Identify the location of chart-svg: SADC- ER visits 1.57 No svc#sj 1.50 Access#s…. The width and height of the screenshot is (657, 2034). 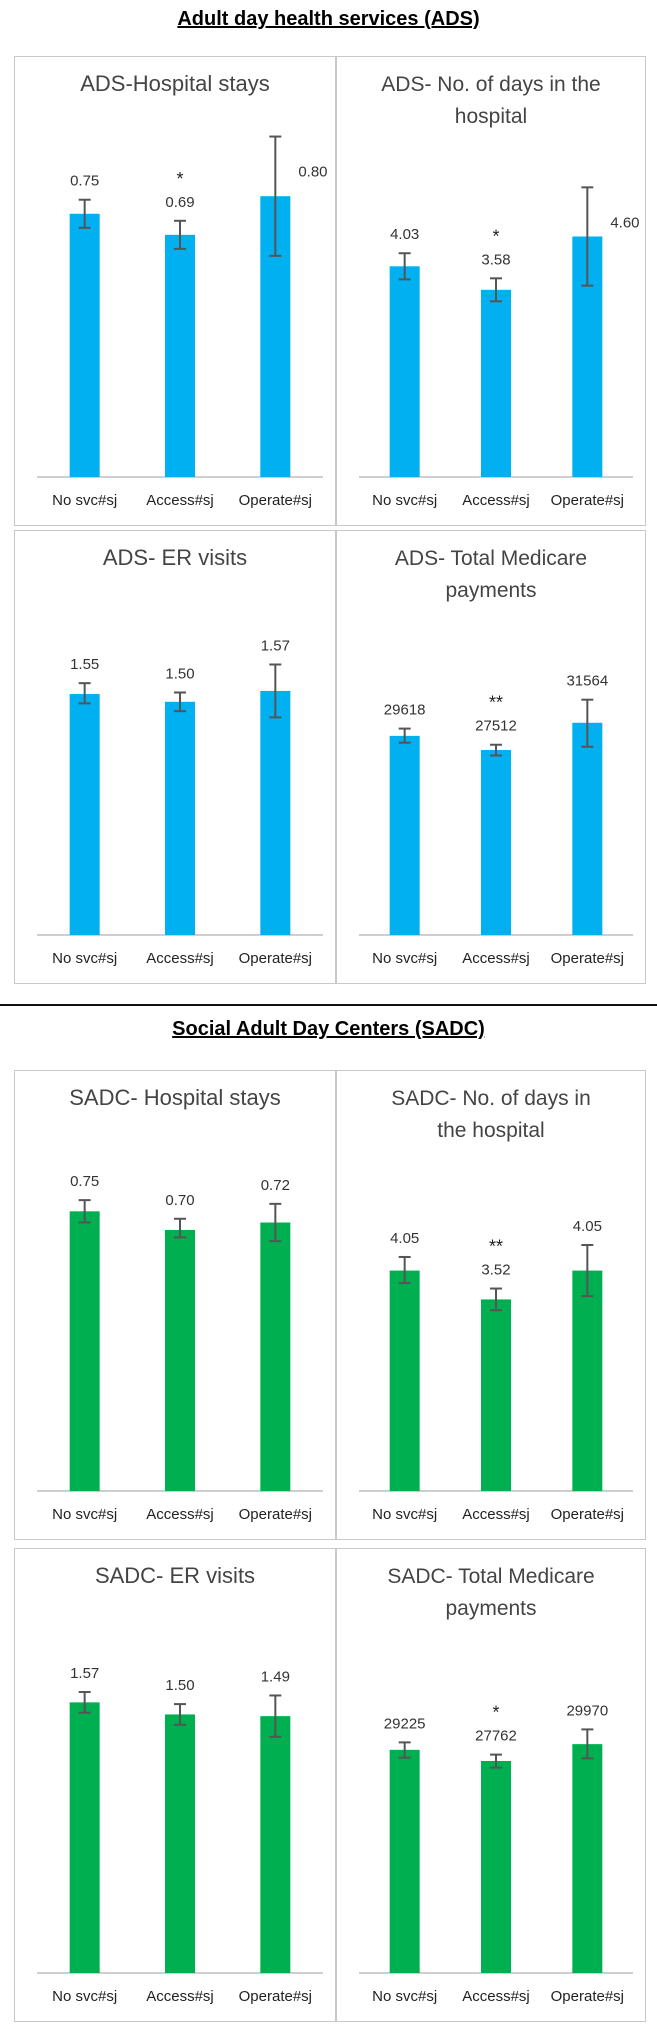
(180, 1784).